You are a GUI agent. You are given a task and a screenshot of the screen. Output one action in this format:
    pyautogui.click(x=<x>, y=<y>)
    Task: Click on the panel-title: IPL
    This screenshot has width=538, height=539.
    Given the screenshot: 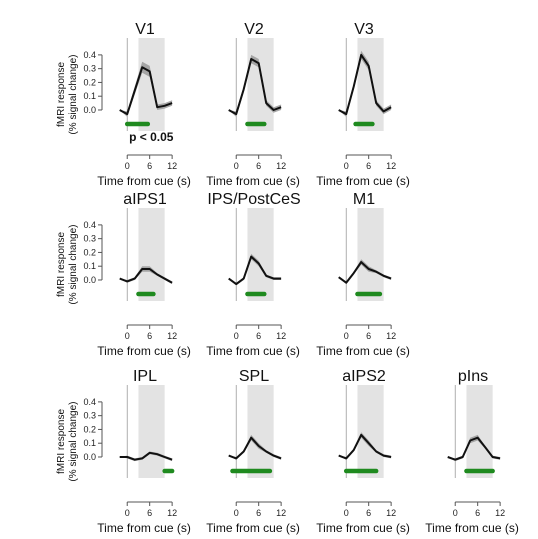 What is the action you would take?
    pyautogui.click(x=145, y=376)
    